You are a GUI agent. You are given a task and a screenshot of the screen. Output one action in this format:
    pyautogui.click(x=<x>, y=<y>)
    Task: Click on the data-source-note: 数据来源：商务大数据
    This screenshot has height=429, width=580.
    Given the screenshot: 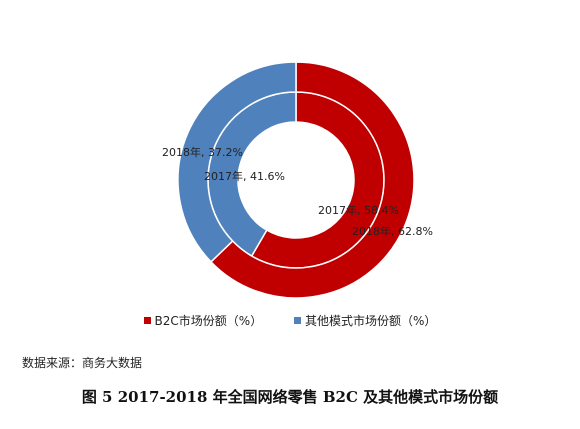 What is the action you would take?
    pyautogui.click(x=82, y=363)
    